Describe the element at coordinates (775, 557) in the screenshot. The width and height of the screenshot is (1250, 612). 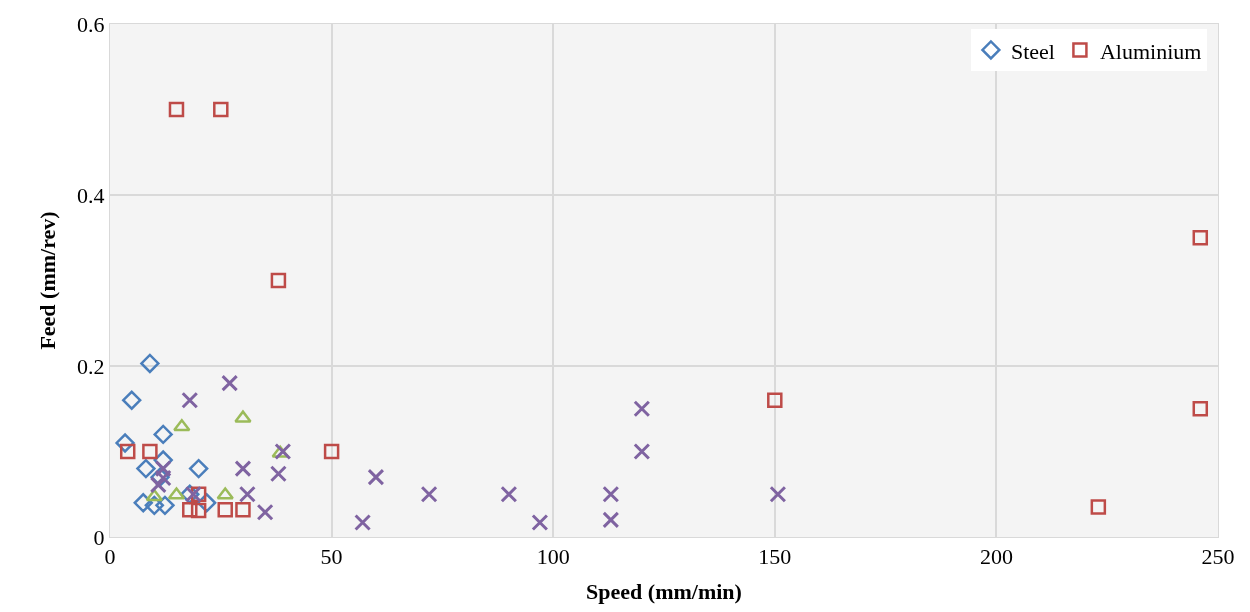
I see `x-tick-label: 150` at that location.